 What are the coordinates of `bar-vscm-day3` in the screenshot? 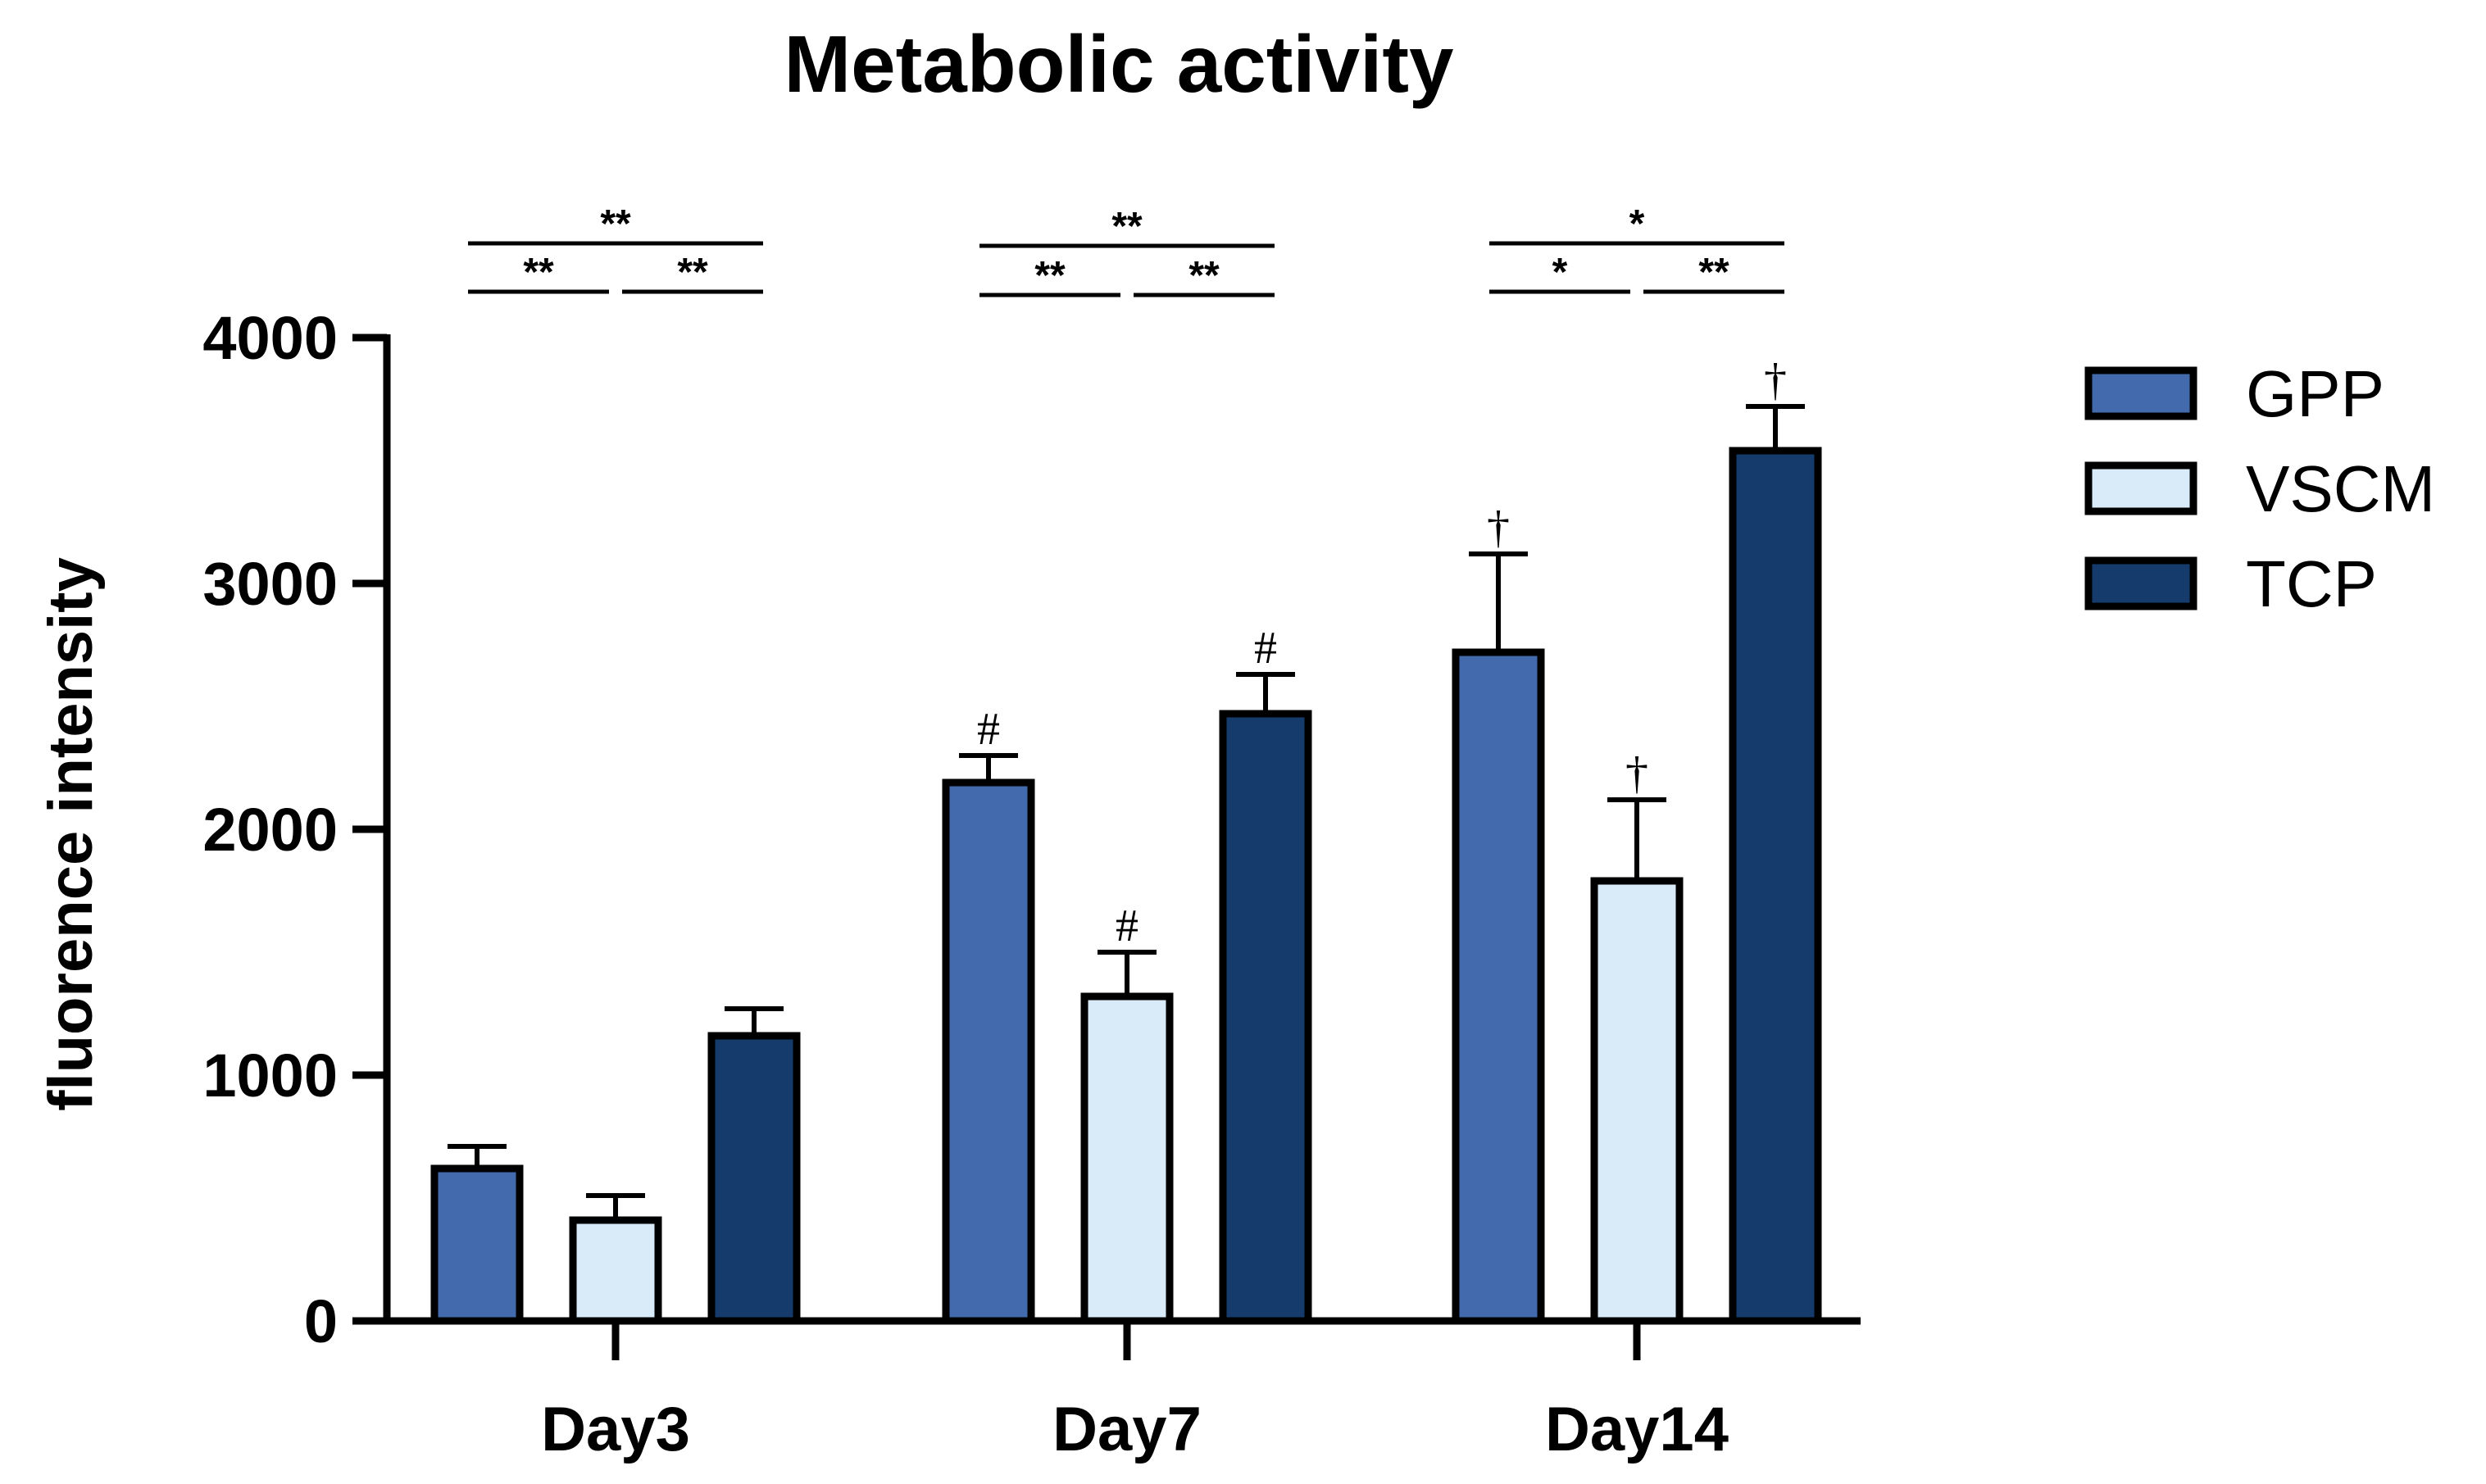 It's located at (615, 1270).